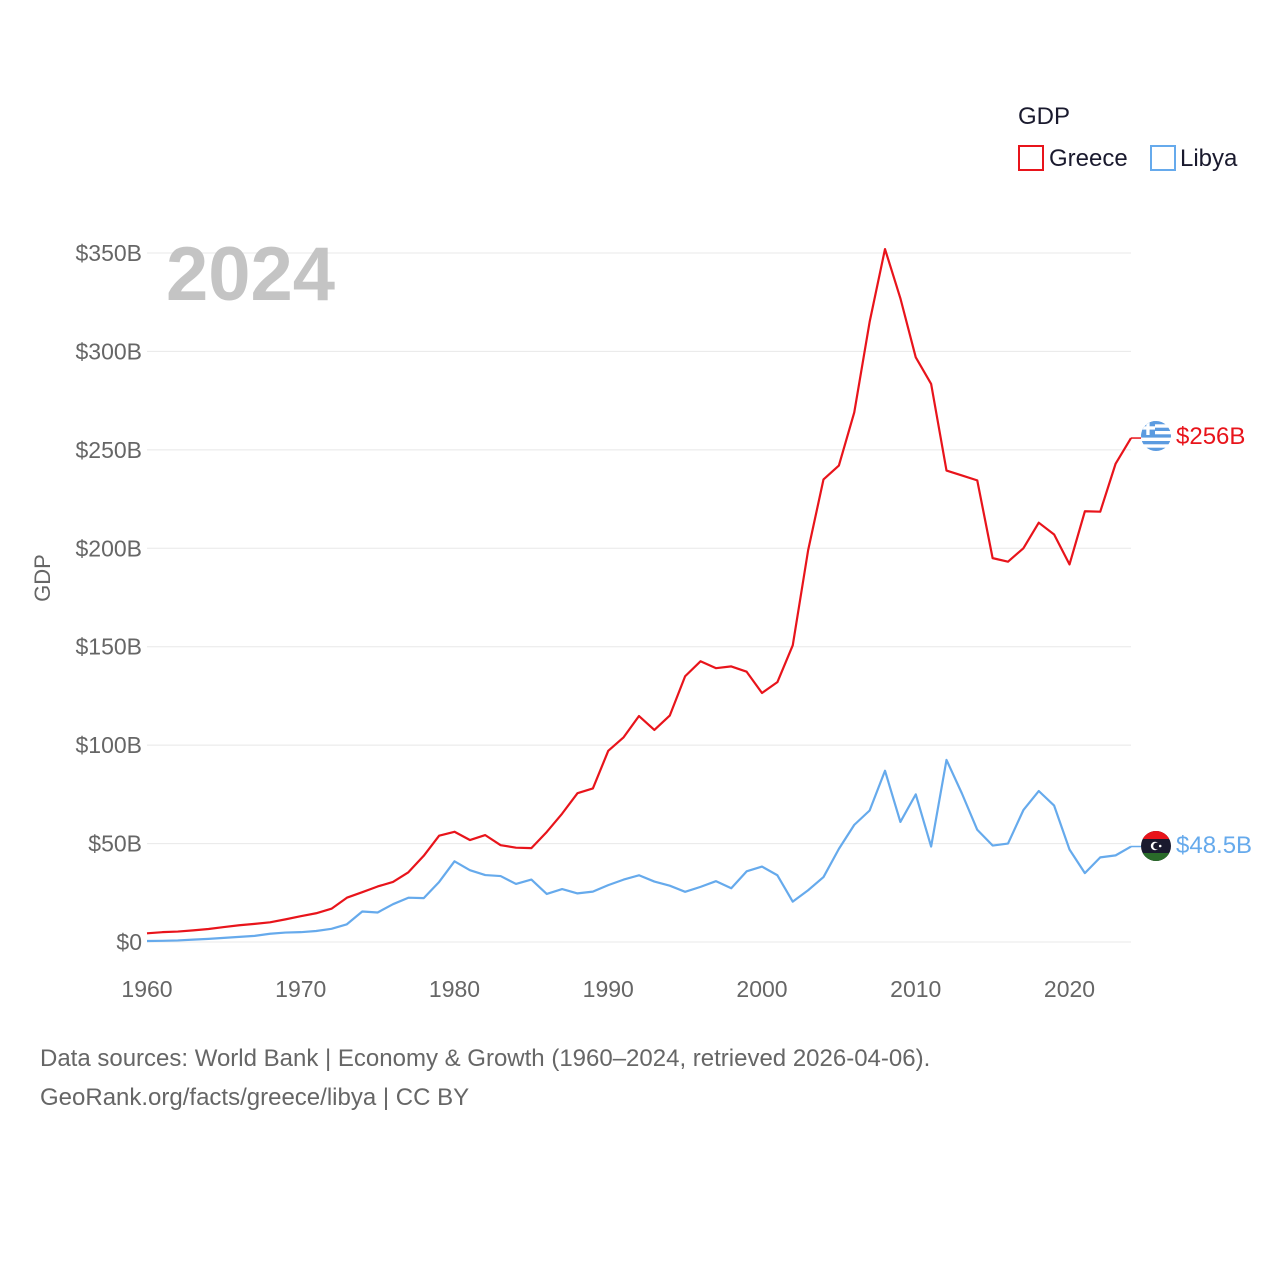  I want to click on x-axis-ticks: 1960 1970 1980 1990 2000 2010 2020, so click(608, 989).